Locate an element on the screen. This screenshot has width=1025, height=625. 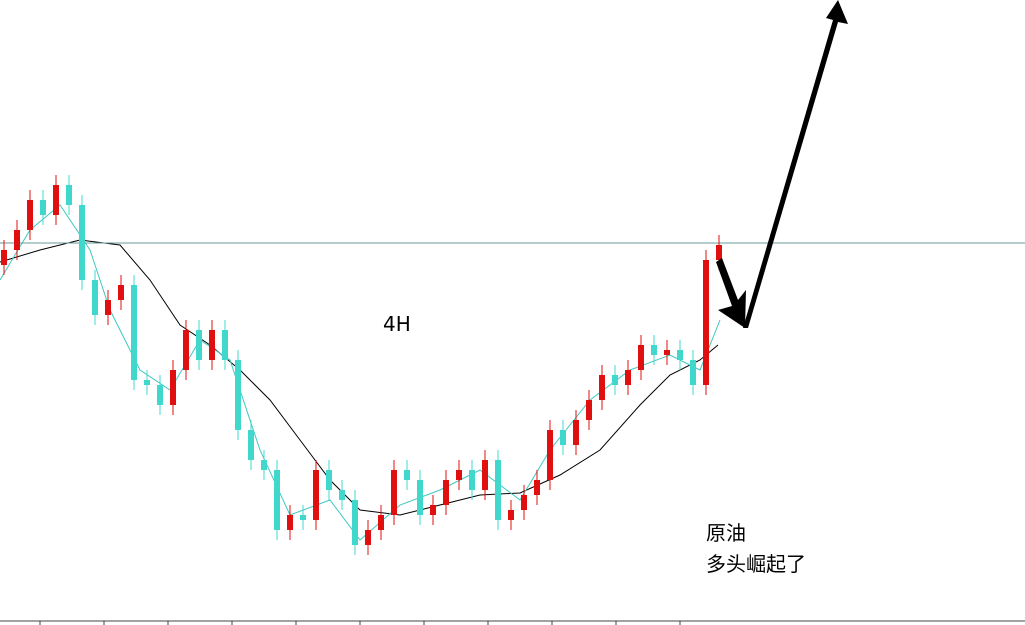
x-axis is located at coordinates (512, 622).